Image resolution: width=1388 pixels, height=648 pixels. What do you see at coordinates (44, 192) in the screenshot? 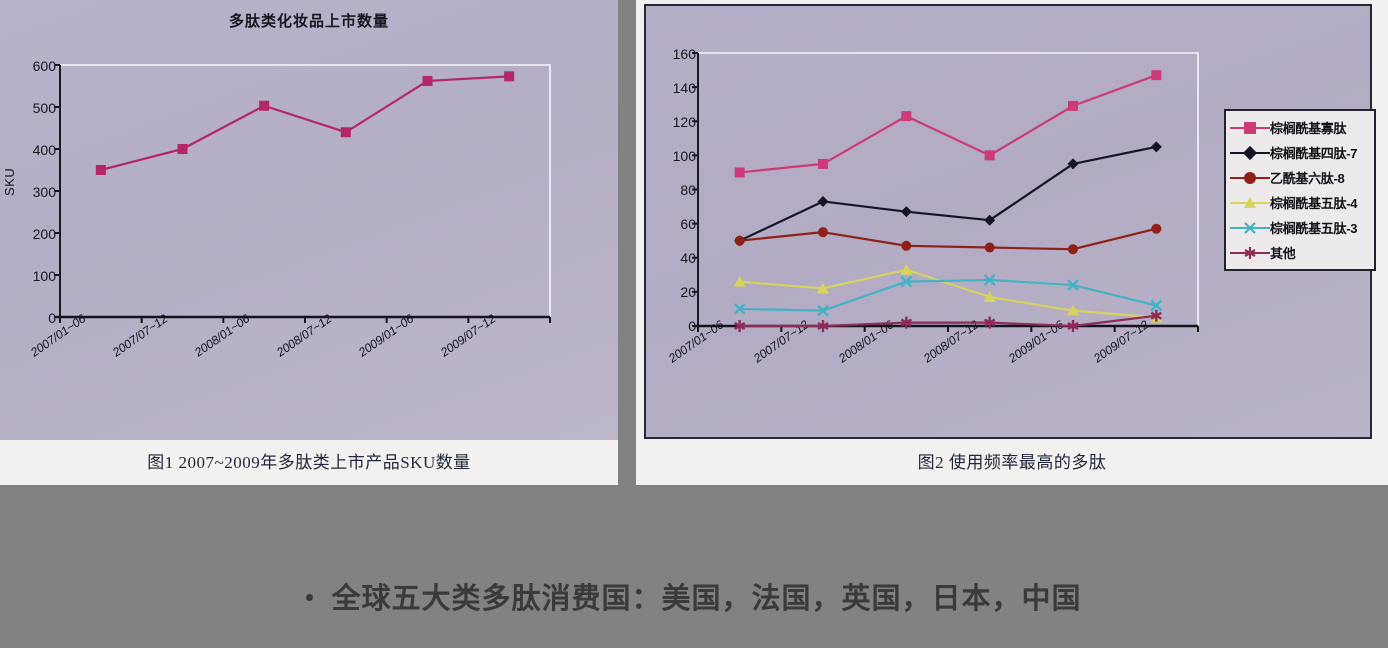
I see `figure-1-ytick-300: 300` at bounding box center [44, 192].